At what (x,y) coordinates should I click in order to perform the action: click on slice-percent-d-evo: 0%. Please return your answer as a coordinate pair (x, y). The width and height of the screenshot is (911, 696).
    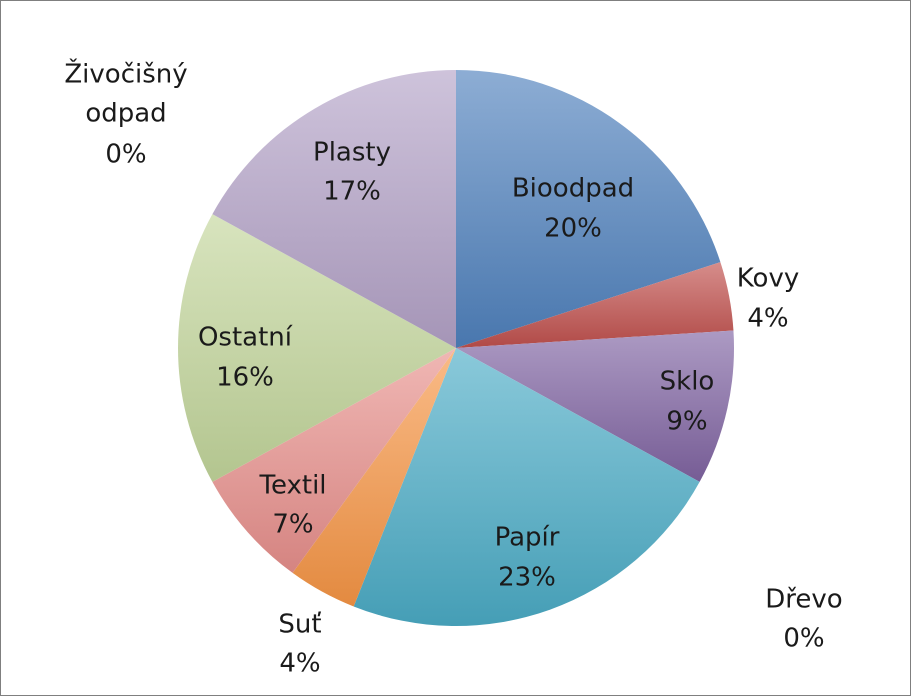
    Looking at the image, I should click on (803, 639).